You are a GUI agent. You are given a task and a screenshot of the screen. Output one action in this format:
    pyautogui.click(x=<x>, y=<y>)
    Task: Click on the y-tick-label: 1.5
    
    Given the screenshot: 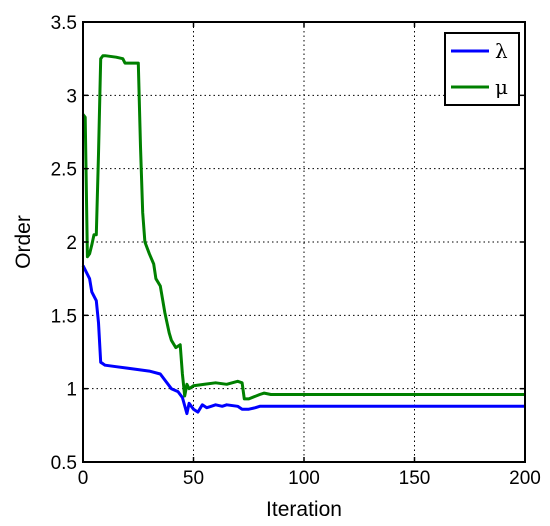 What is the action you would take?
    pyautogui.click(x=64, y=316)
    